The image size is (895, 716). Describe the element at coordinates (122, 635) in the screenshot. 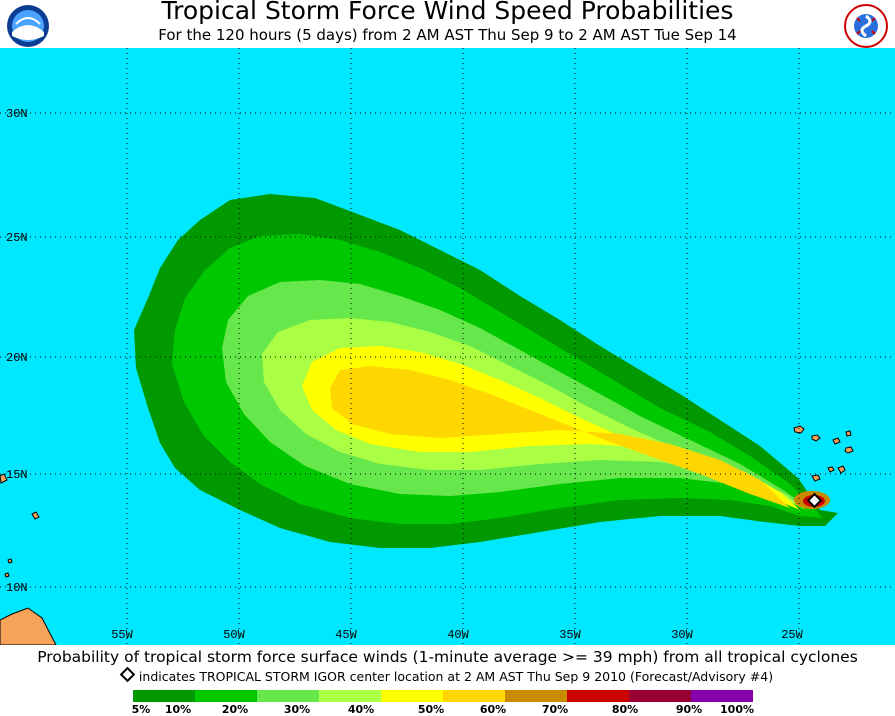

I see `lon-label-55w: 55W` at that location.